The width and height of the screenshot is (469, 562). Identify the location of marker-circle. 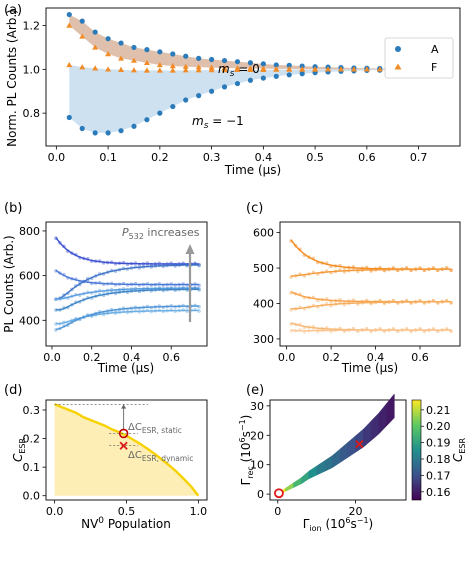
(279, 493).